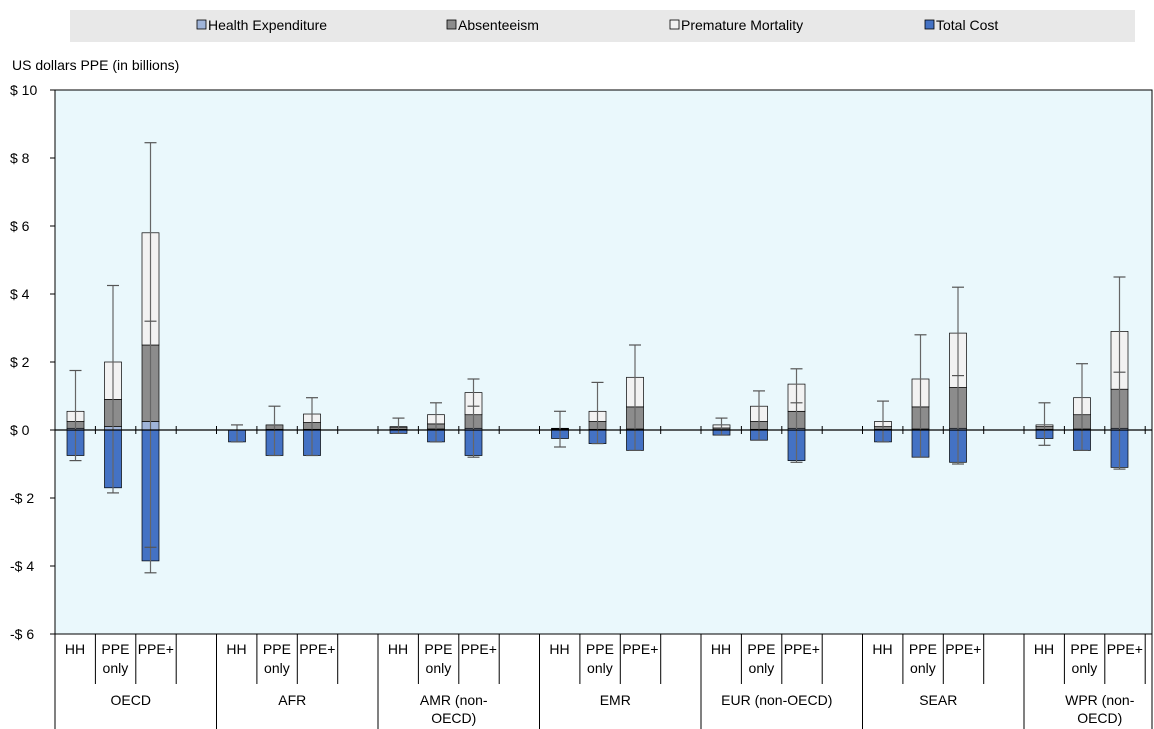  What do you see at coordinates (20, 158) in the screenshot?
I see `y-tick-label: $ 8` at bounding box center [20, 158].